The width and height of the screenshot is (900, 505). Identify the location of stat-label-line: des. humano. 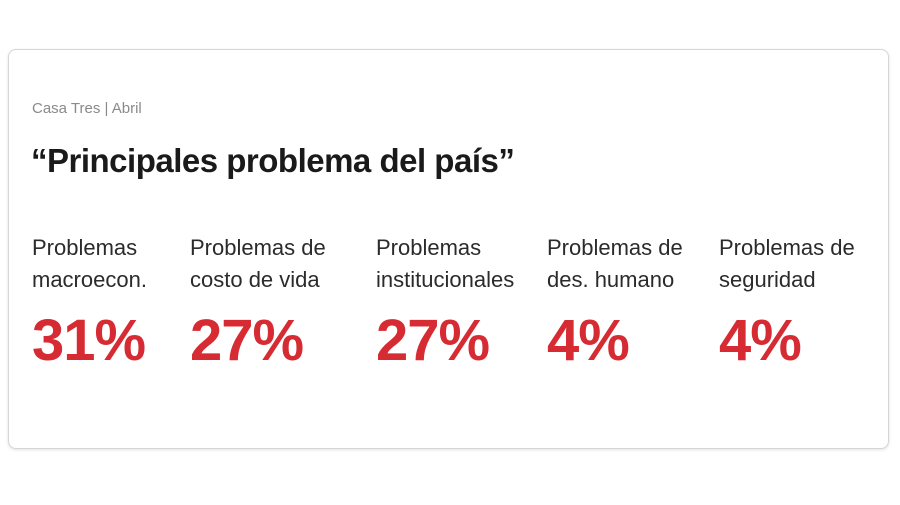
(611, 279).